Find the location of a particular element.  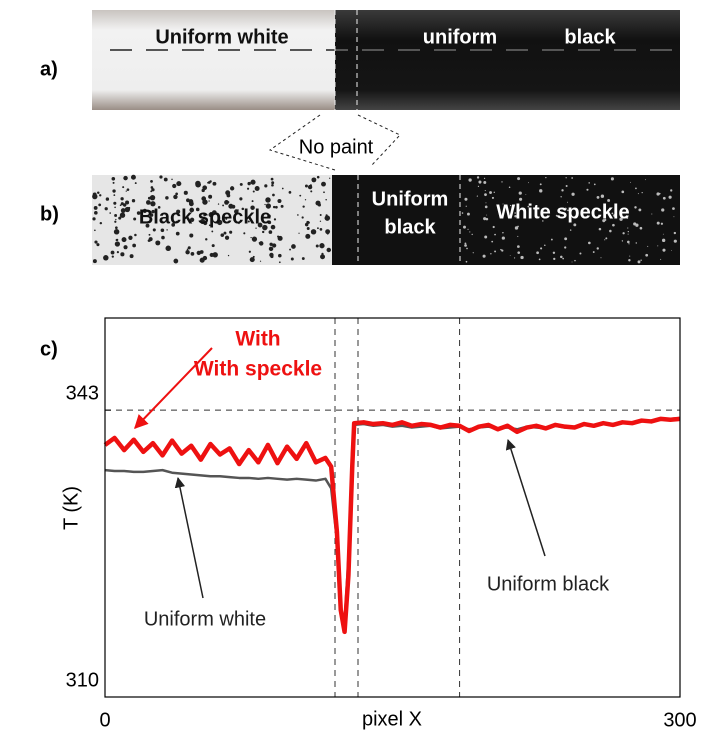

arrow is located at coordinates (525, 497).